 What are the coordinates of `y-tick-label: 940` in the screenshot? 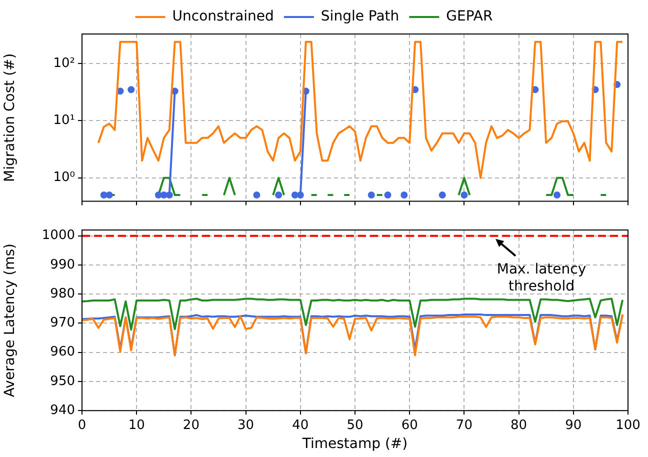 It's located at (62, 410).